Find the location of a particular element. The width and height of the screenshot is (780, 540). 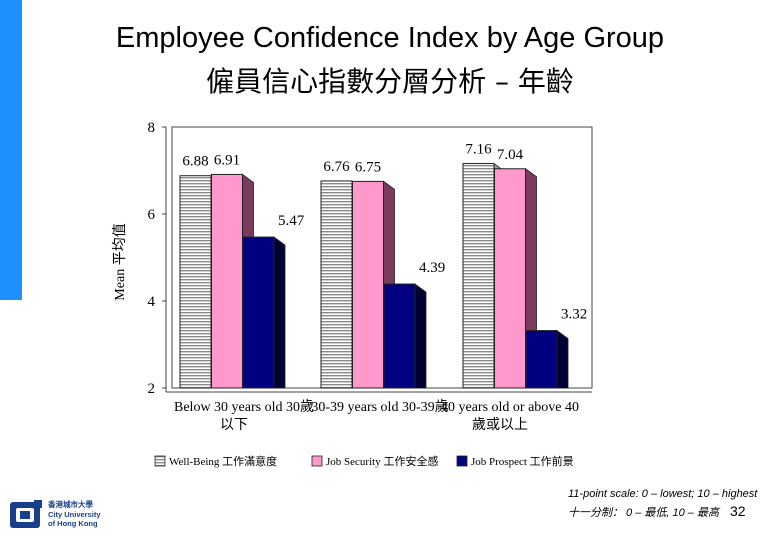

scale-footnote-chinese: 十一分制： 0 – 最低, 10 – 最高 is located at coordinates (643, 513).